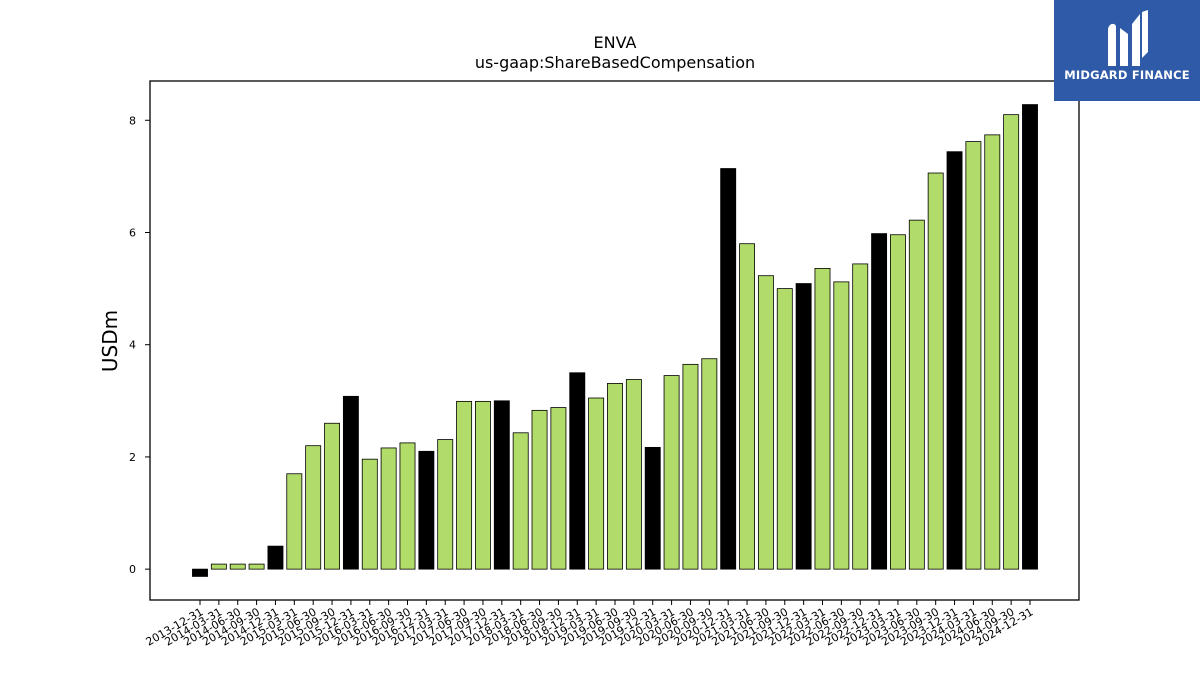 The image size is (1200, 675). I want to click on y-tick-label: 8, so click(132, 120).